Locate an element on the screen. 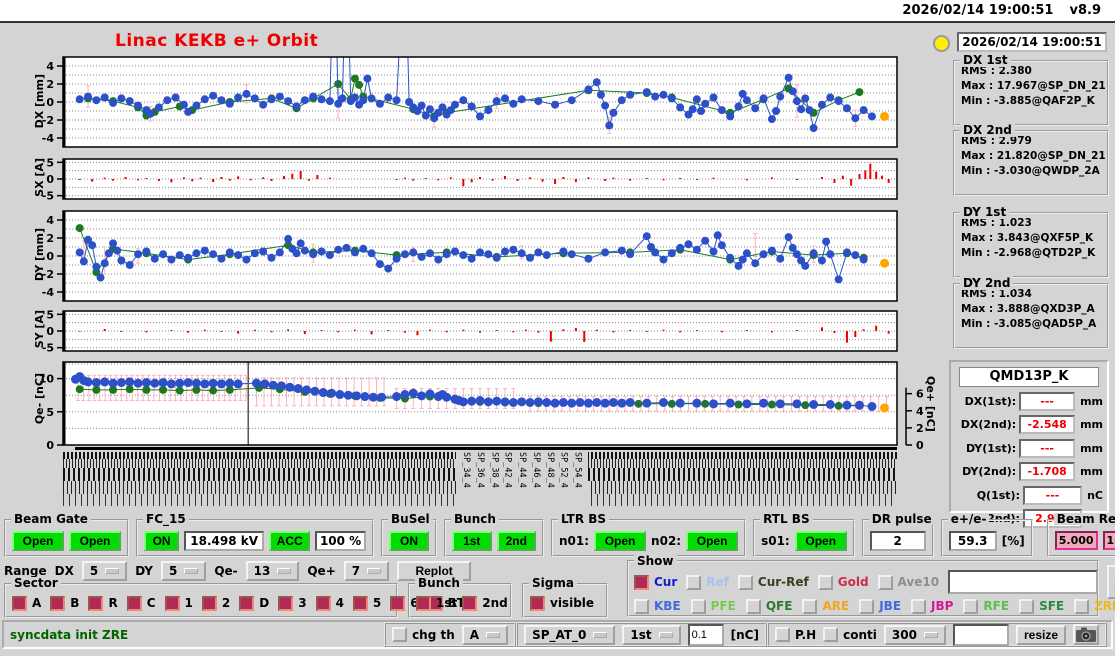 The height and width of the screenshot is (656, 1115). bunch-select-dropdown: 1st is located at coordinates (651, 634).